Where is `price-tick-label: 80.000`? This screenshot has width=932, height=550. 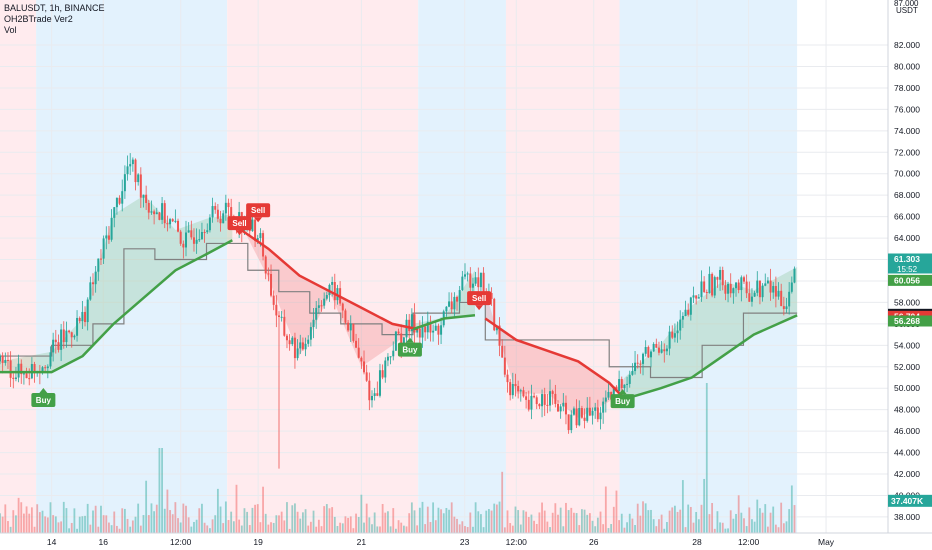
price-tick-label: 80.000 is located at coordinates (907, 66).